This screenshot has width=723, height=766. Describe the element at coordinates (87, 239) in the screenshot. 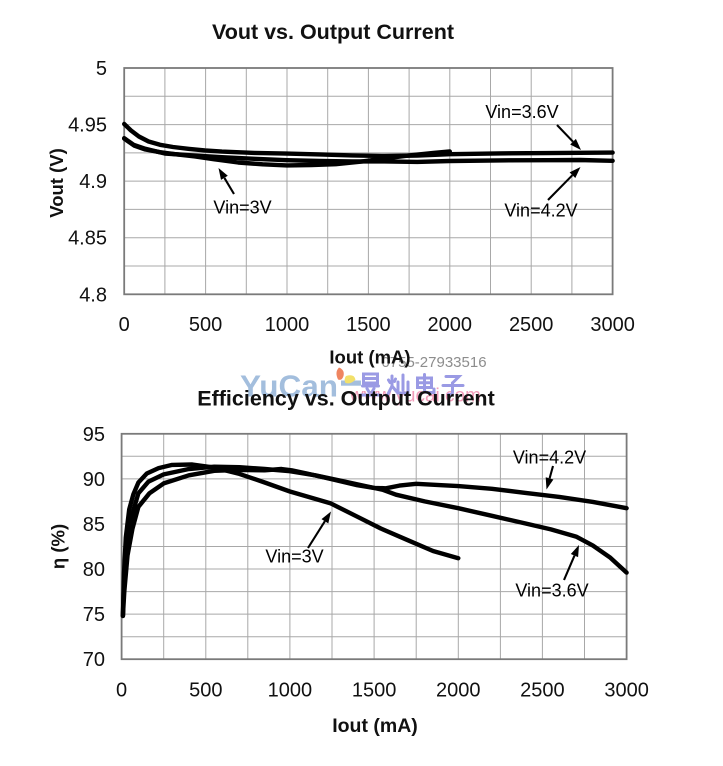

I see `svg-text: 4.85` at that location.